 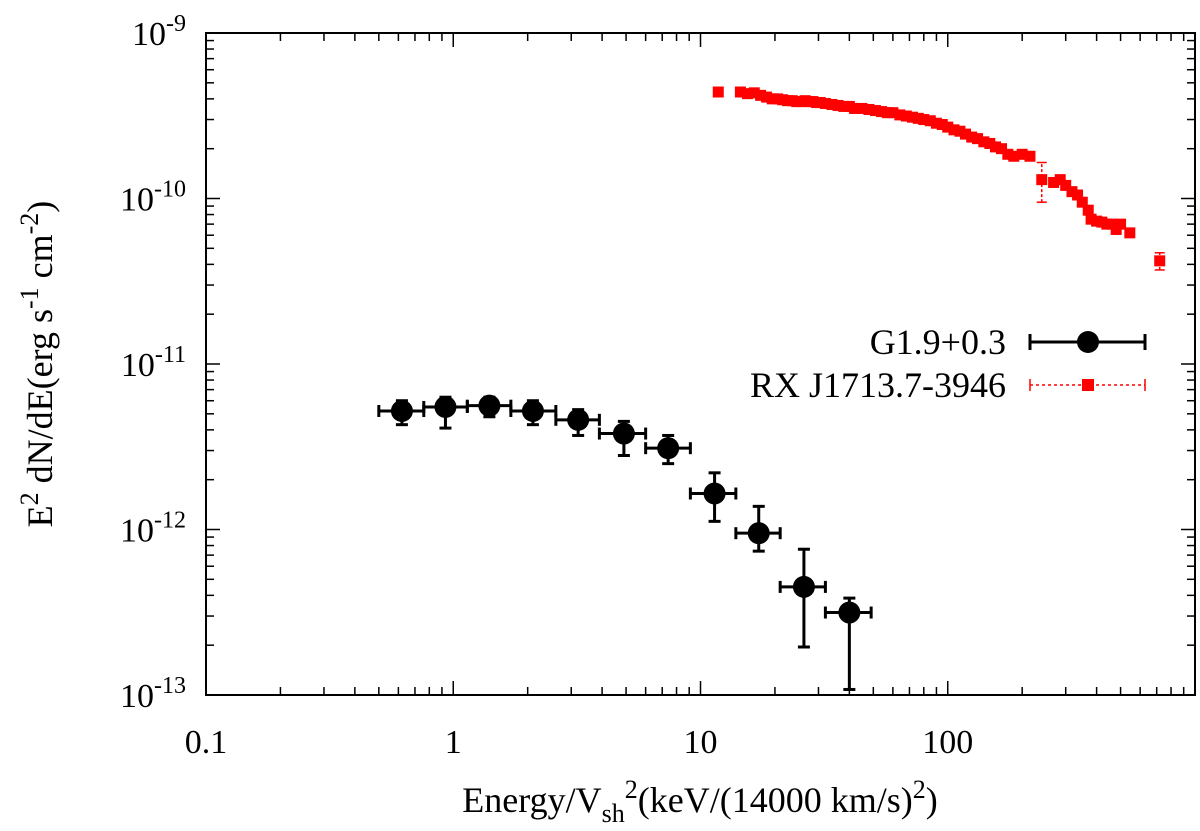 What do you see at coordinates (878, 385) in the screenshot?
I see `legend-label-rxj: RX J1713.7-3946` at bounding box center [878, 385].